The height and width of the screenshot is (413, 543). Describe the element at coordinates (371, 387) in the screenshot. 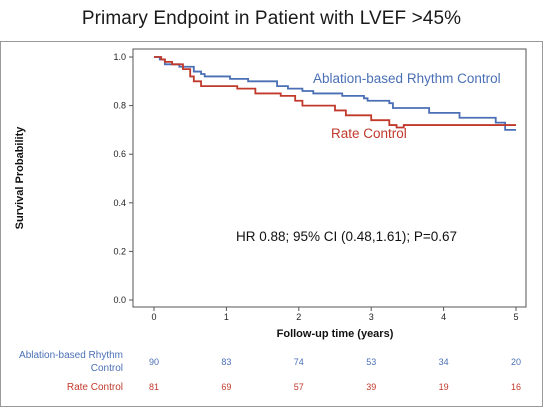

I see `risk-value: 39` at that location.